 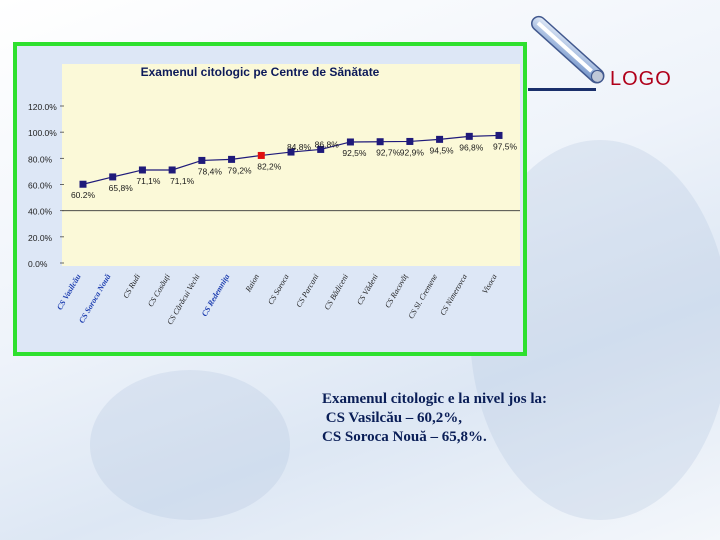 What do you see at coordinates (269, 166) in the screenshot?
I see `data-label: 82,2%` at bounding box center [269, 166].